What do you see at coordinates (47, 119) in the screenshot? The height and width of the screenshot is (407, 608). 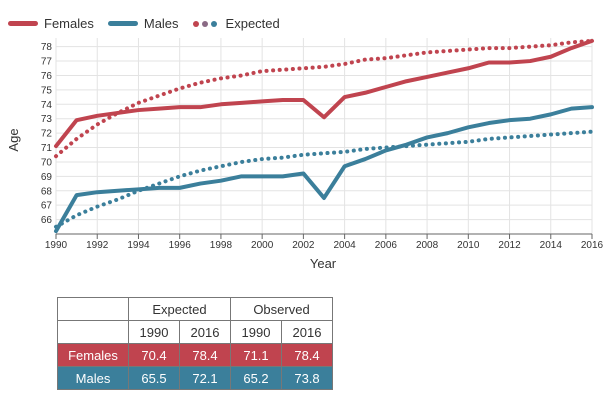 I see `y-tick-label: 73` at bounding box center [47, 119].